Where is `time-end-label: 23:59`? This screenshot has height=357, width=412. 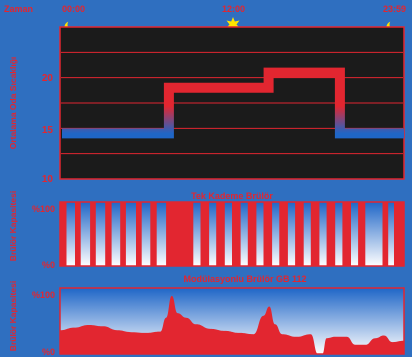 time-end-label: 23:59 is located at coordinates (394, 9).